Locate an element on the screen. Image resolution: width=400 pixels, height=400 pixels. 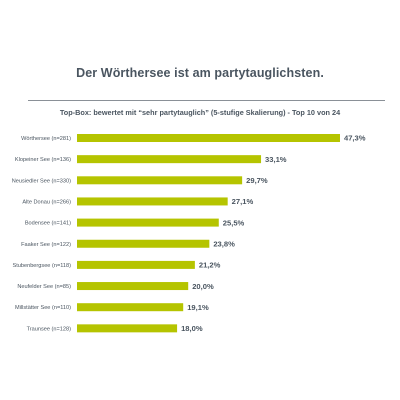
category-label: Faaker See (n=122) is located at coordinates (46, 245).